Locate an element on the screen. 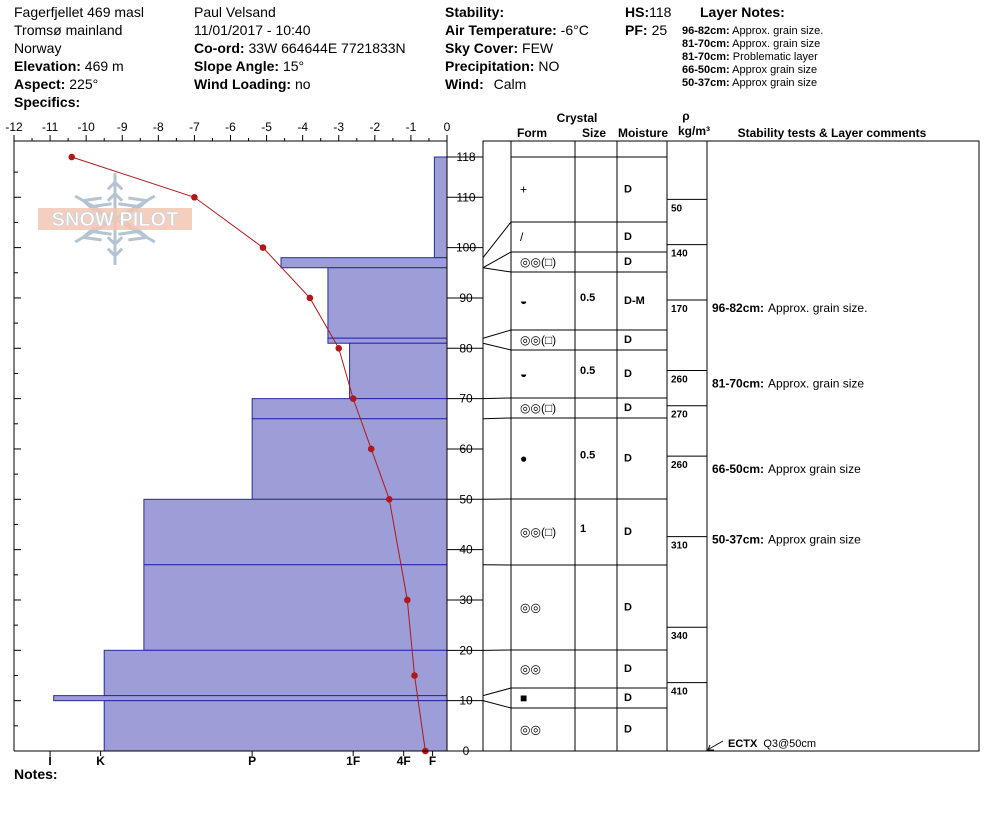  layer-note: 81-70cm: Approx. grain size is located at coordinates (751, 44).